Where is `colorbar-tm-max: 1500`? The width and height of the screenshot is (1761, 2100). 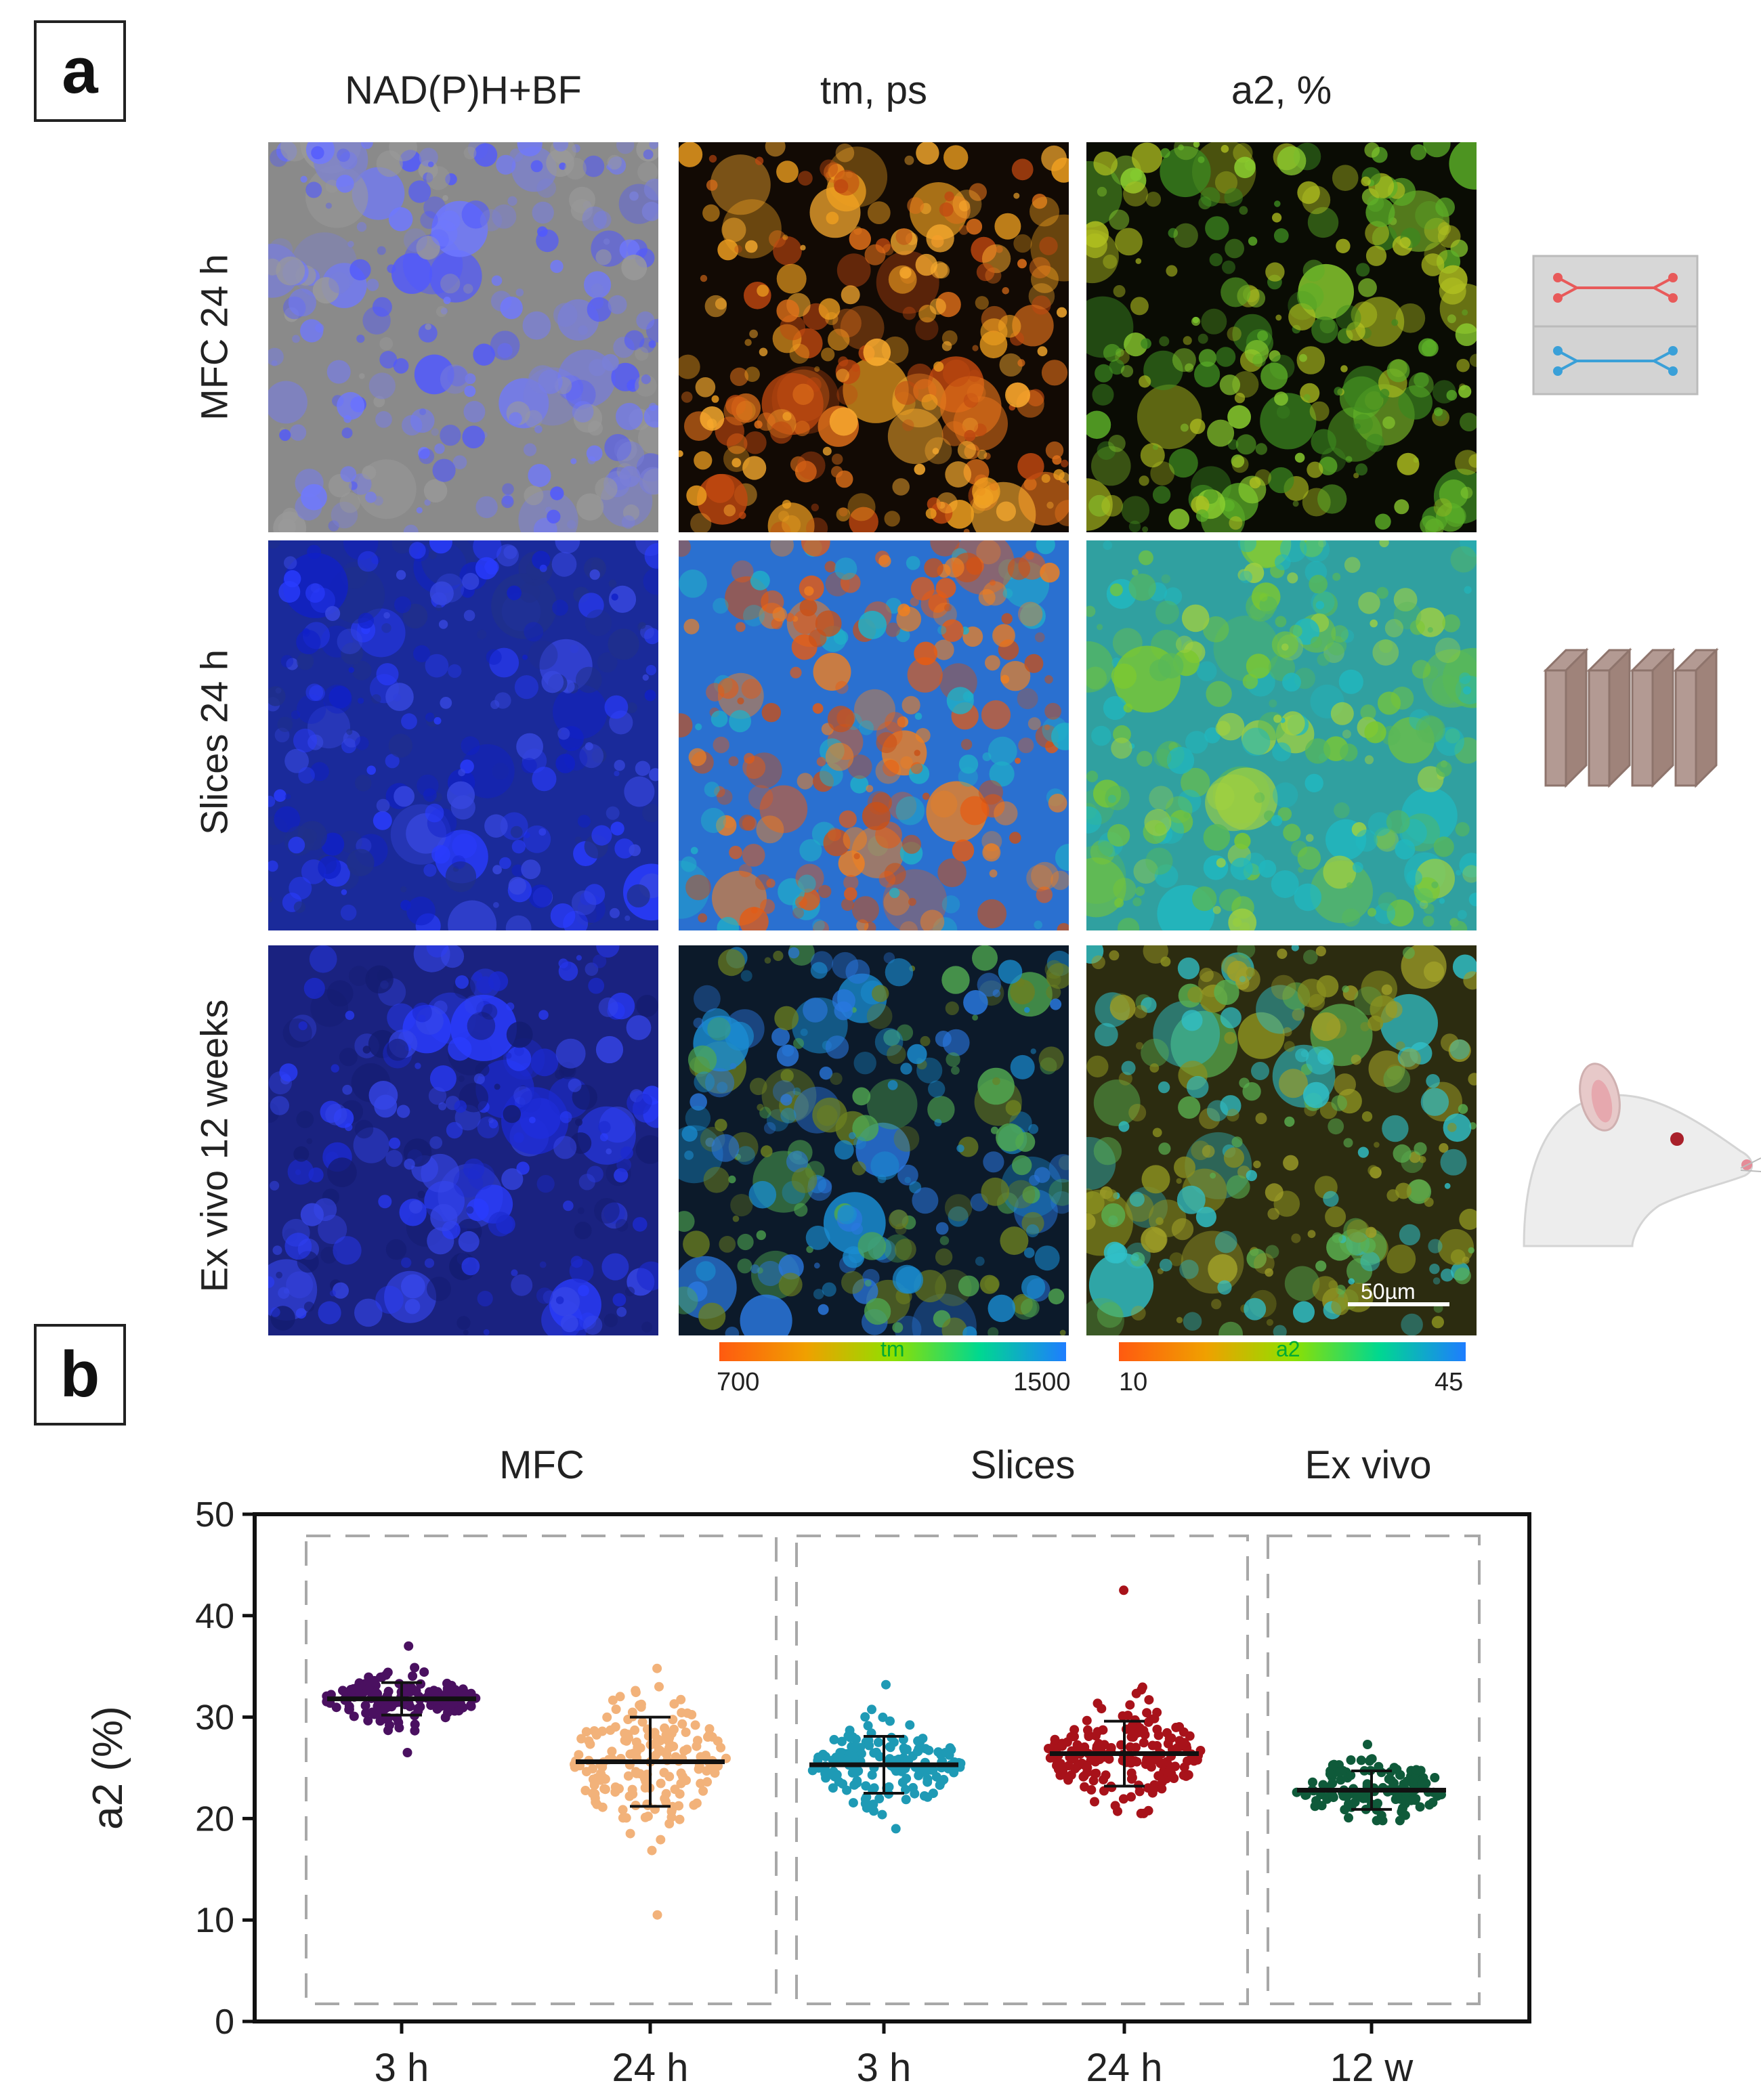 colorbar-tm-max: 1500 is located at coordinates (1042, 1382).